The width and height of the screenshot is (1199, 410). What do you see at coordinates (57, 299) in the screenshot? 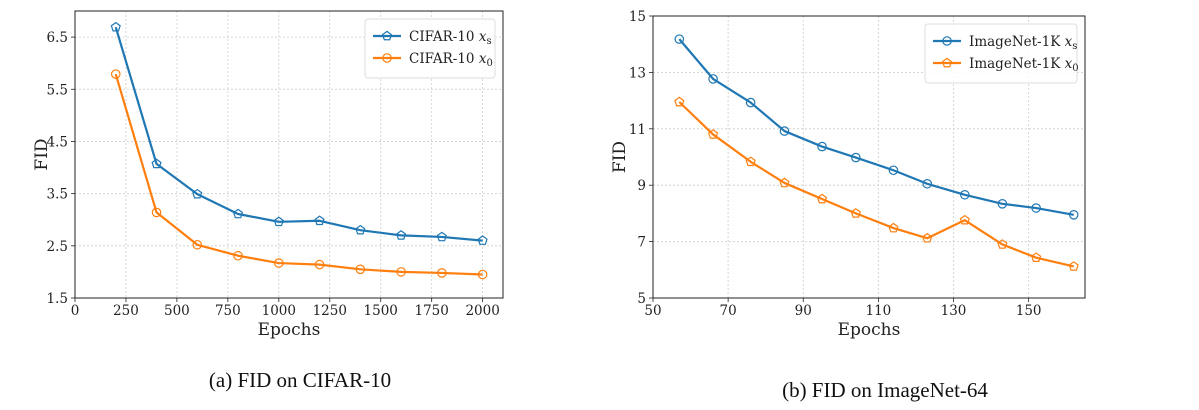
I see `y-tick-label: 1.5` at bounding box center [57, 299].